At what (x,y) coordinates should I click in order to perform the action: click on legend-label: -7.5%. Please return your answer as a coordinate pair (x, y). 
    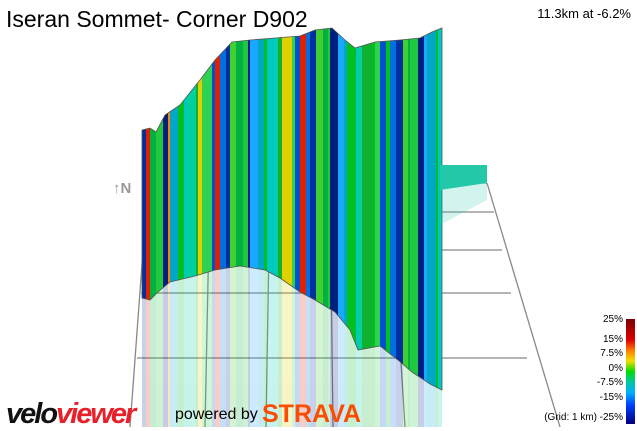
    Looking at the image, I should click on (609, 382).